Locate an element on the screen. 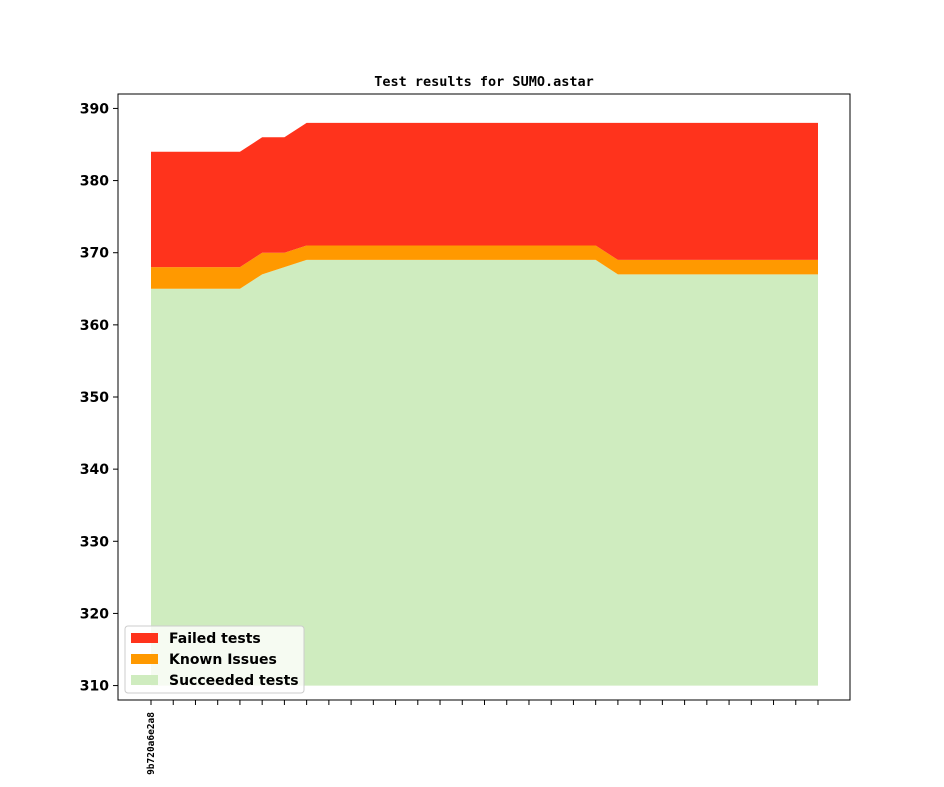 The height and width of the screenshot is (787, 944). chart-title: Test results for SUMO.astar is located at coordinates (483, 82).